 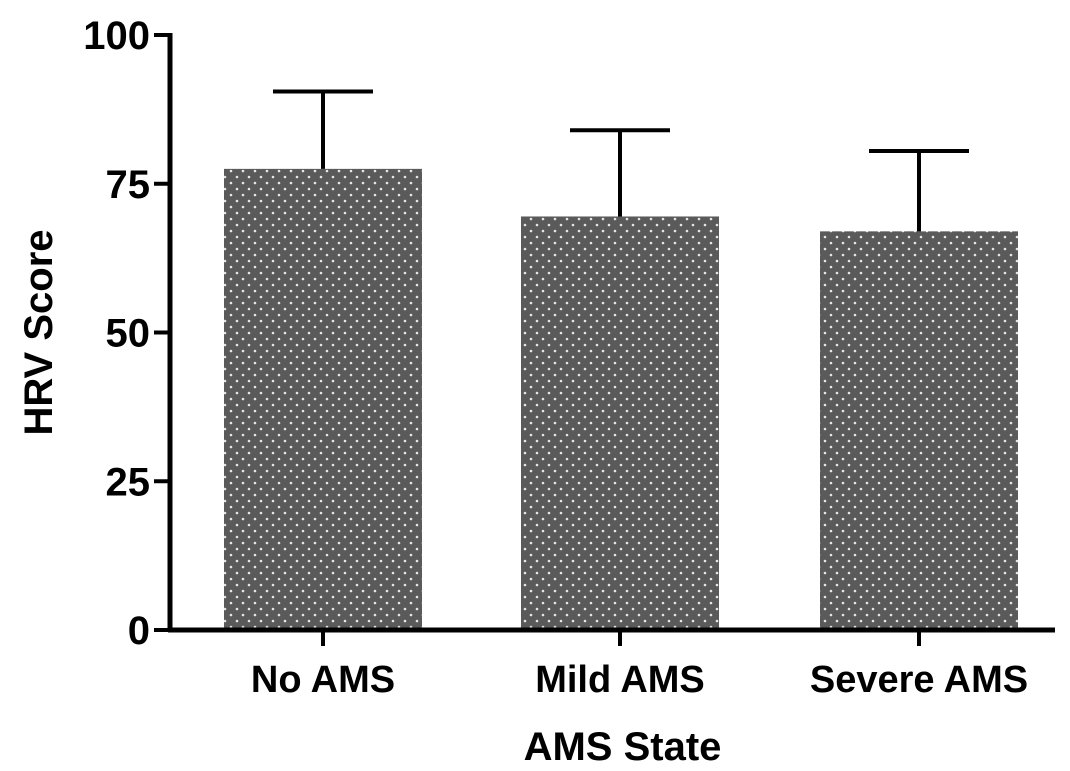 What do you see at coordinates (621, 160) in the screenshot?
I see `error-bars-group` at bounding box center [621, 160].